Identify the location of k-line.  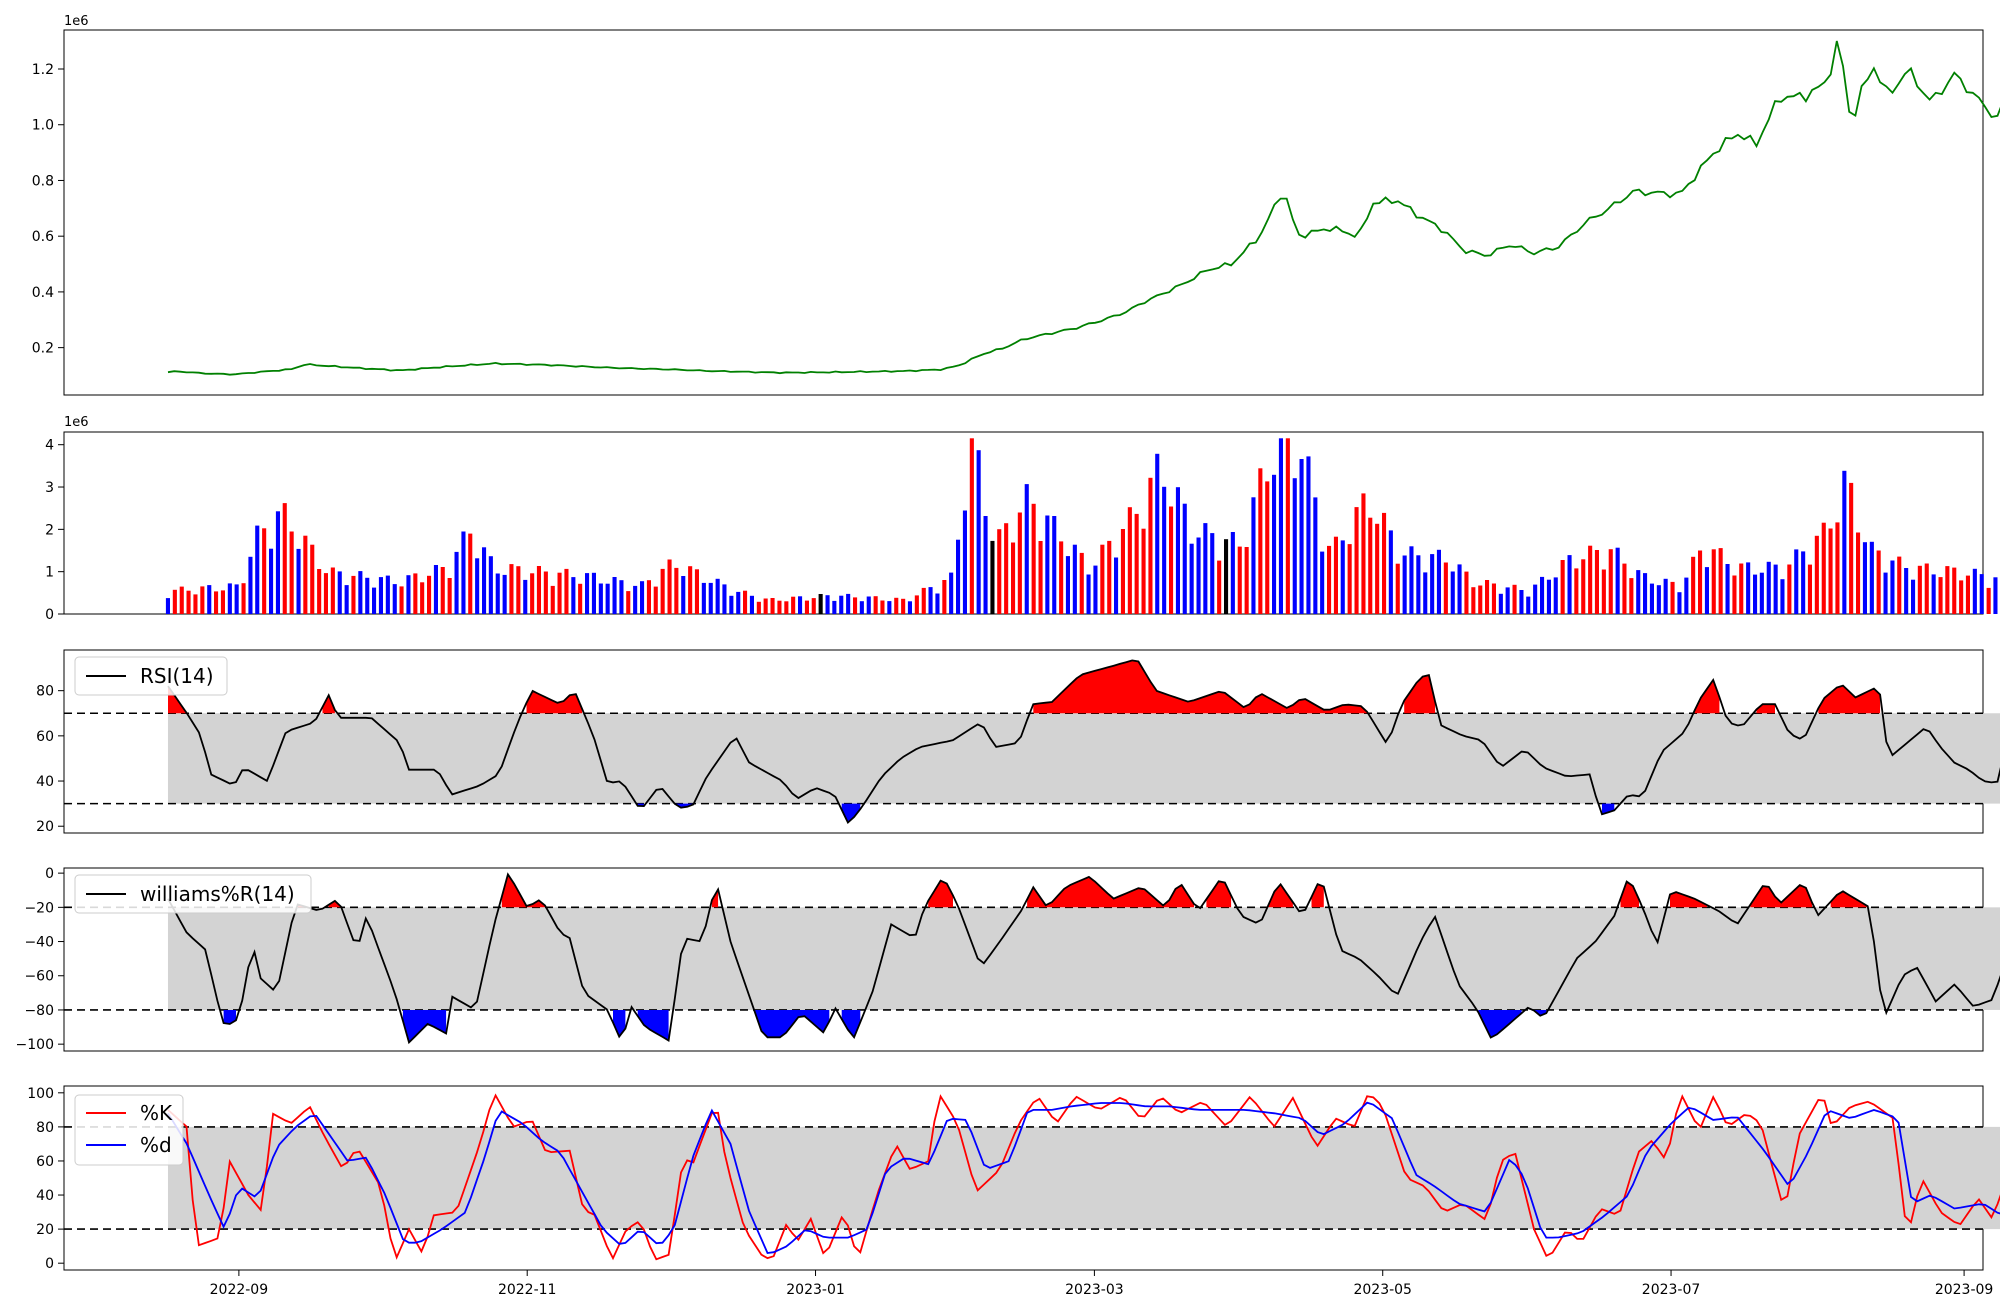
(1083, 1177).